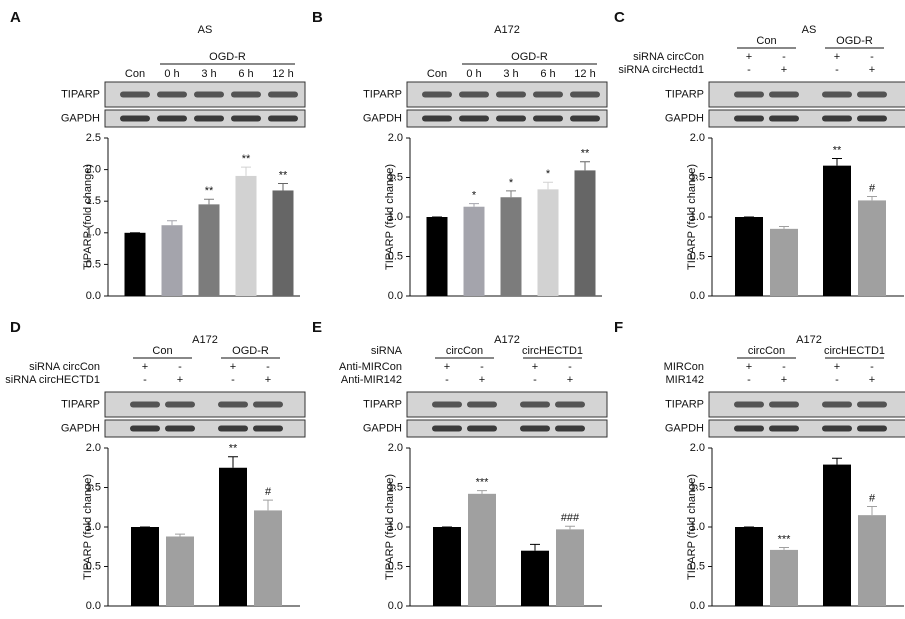 Image resolution: width=905 pixels, height=619 pixels. What do you see at coordinates (507, 428) in the screenshot?
I see `blot-image` at bounding box center [507, 428].